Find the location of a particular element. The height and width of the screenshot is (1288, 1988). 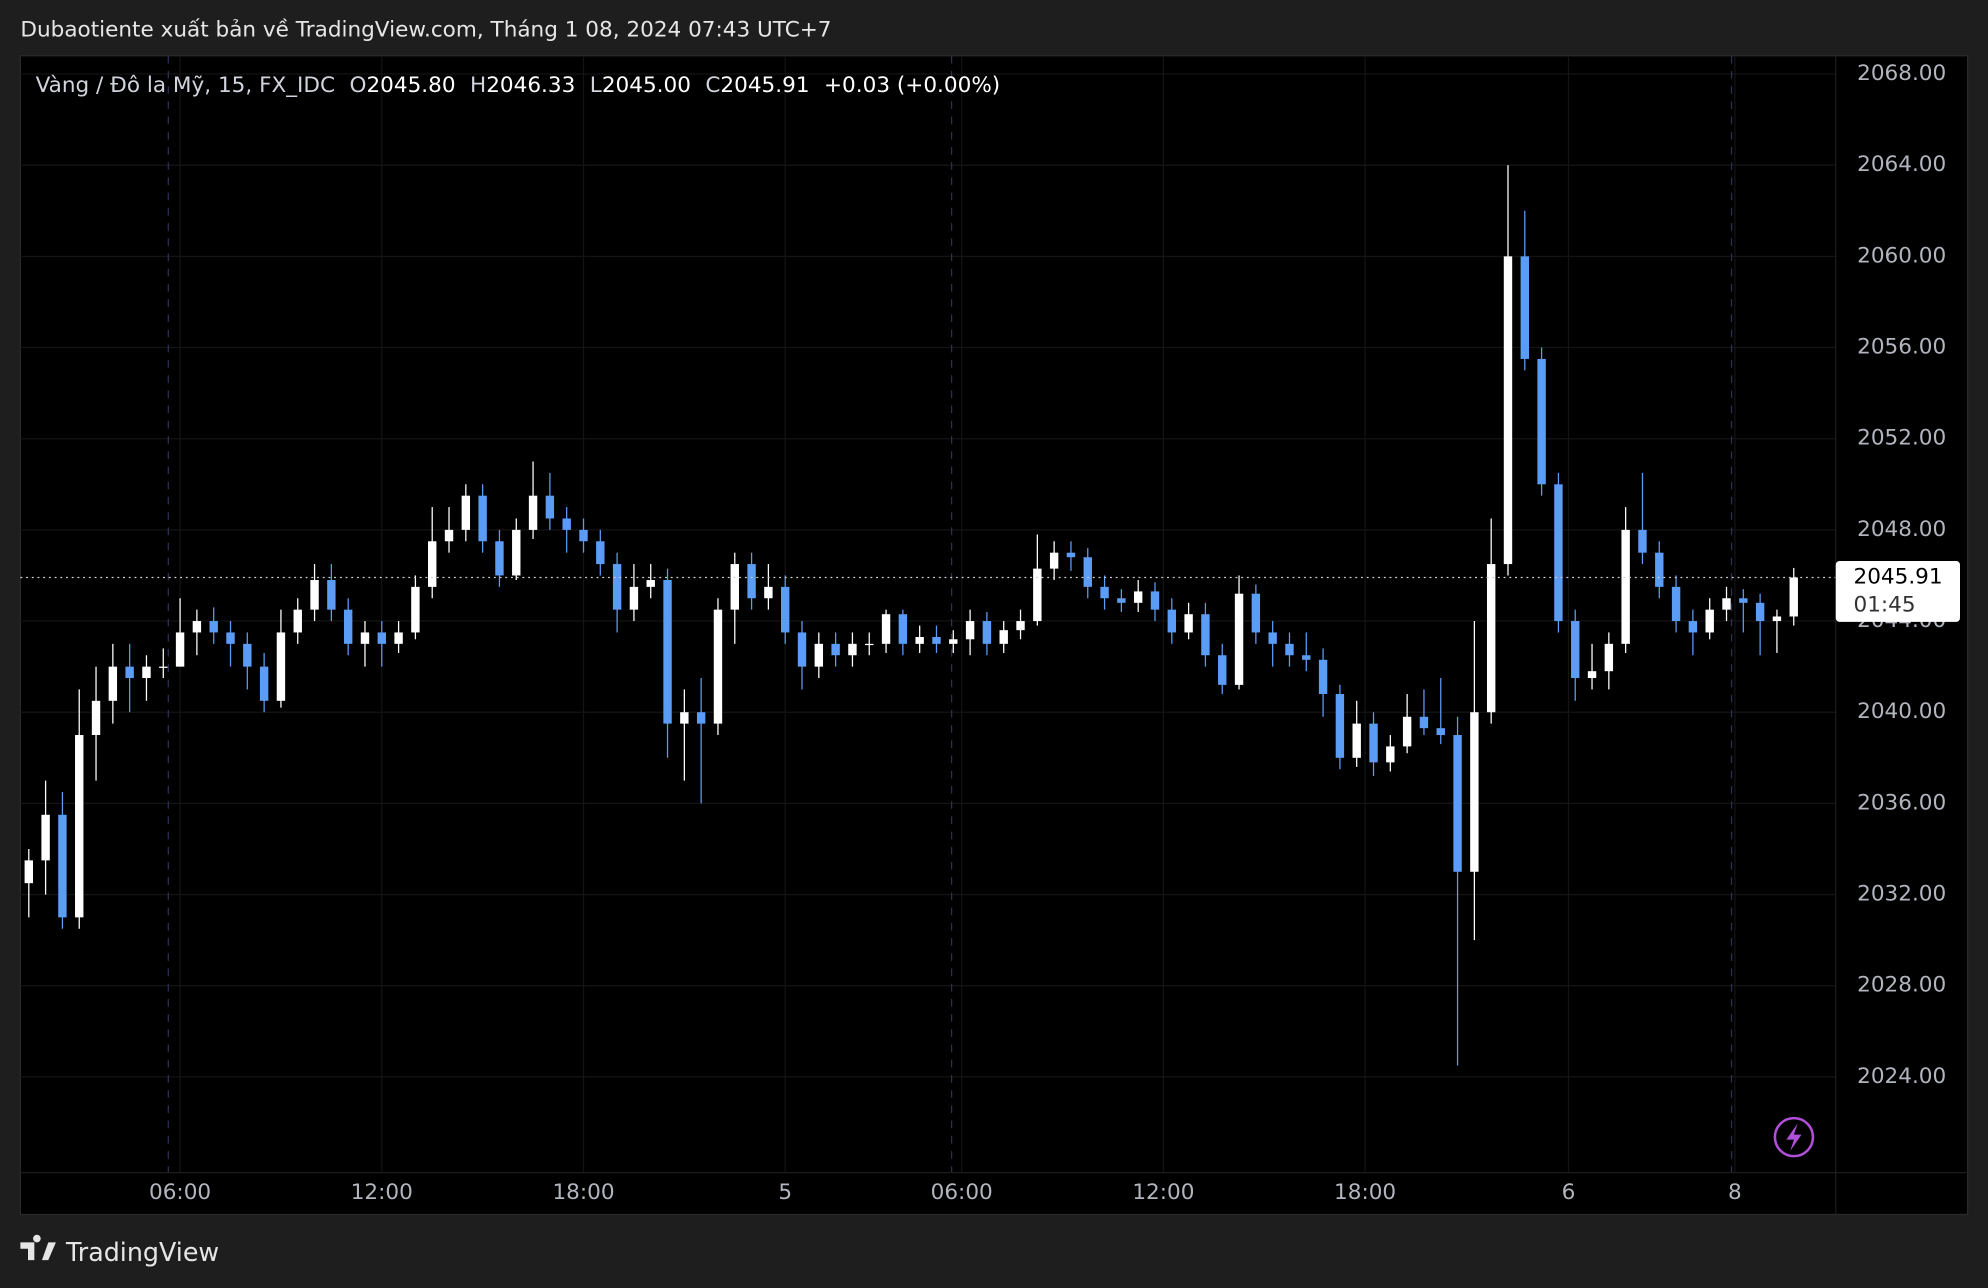

legend-symbol: Vàng / Đô la Mỹ, 15, FX_IDC is located at coordinates (185, 85).